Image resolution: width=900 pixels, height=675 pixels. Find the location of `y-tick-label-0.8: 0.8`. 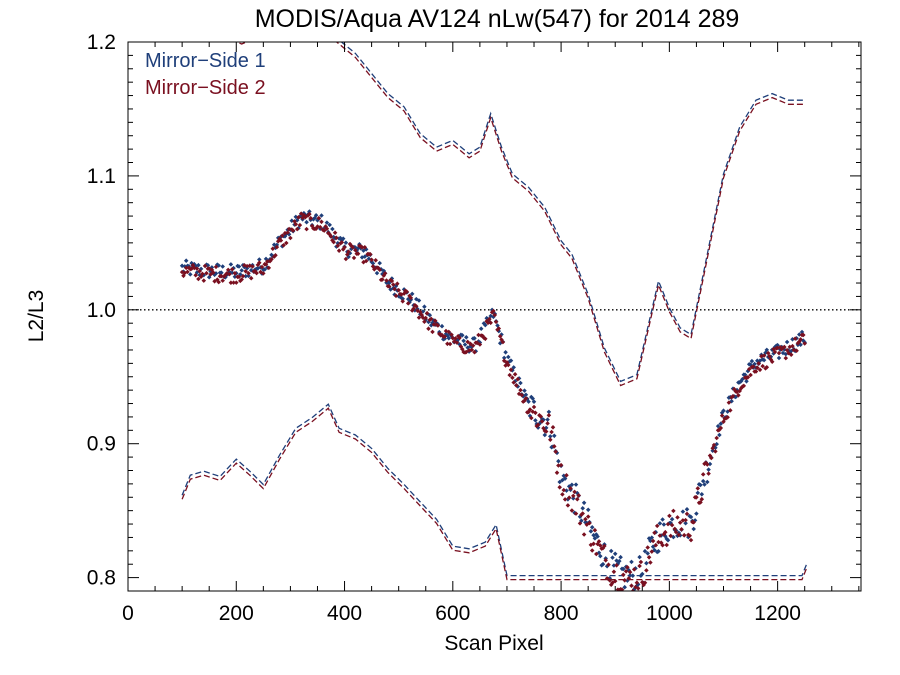

y-tick-label-0.8: 0.8 is located at coordinates (101, 578).